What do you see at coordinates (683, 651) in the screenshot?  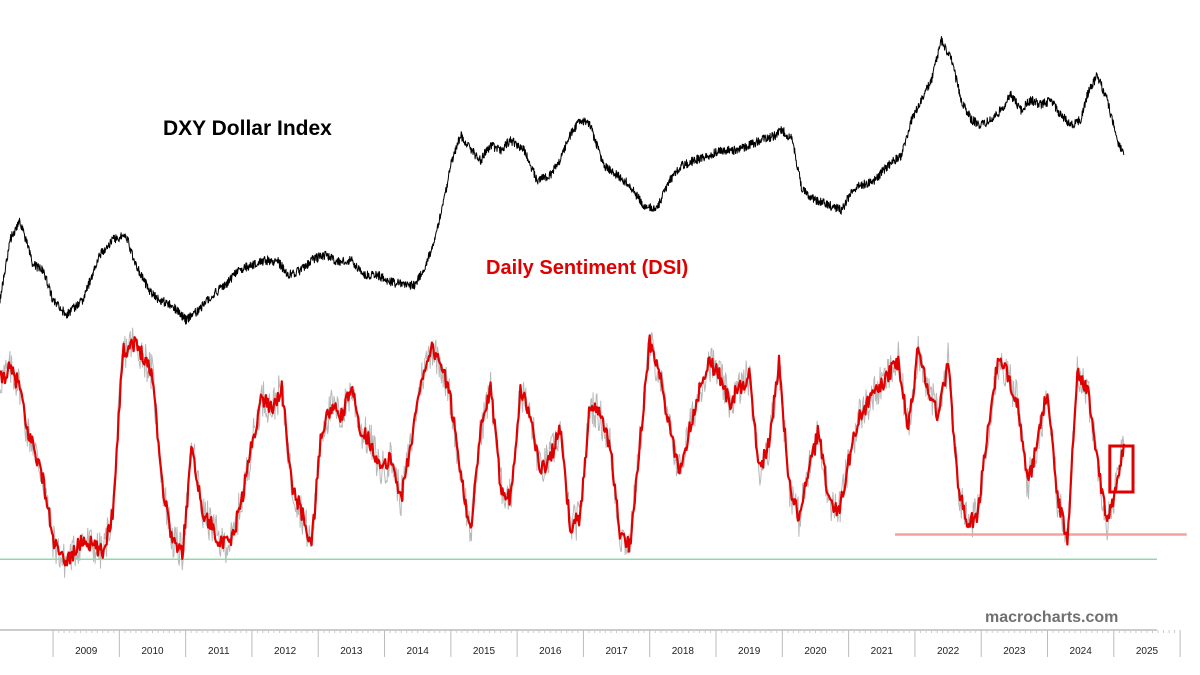 I see `x-tick-label: 2018` at bounding box center [683, 651].